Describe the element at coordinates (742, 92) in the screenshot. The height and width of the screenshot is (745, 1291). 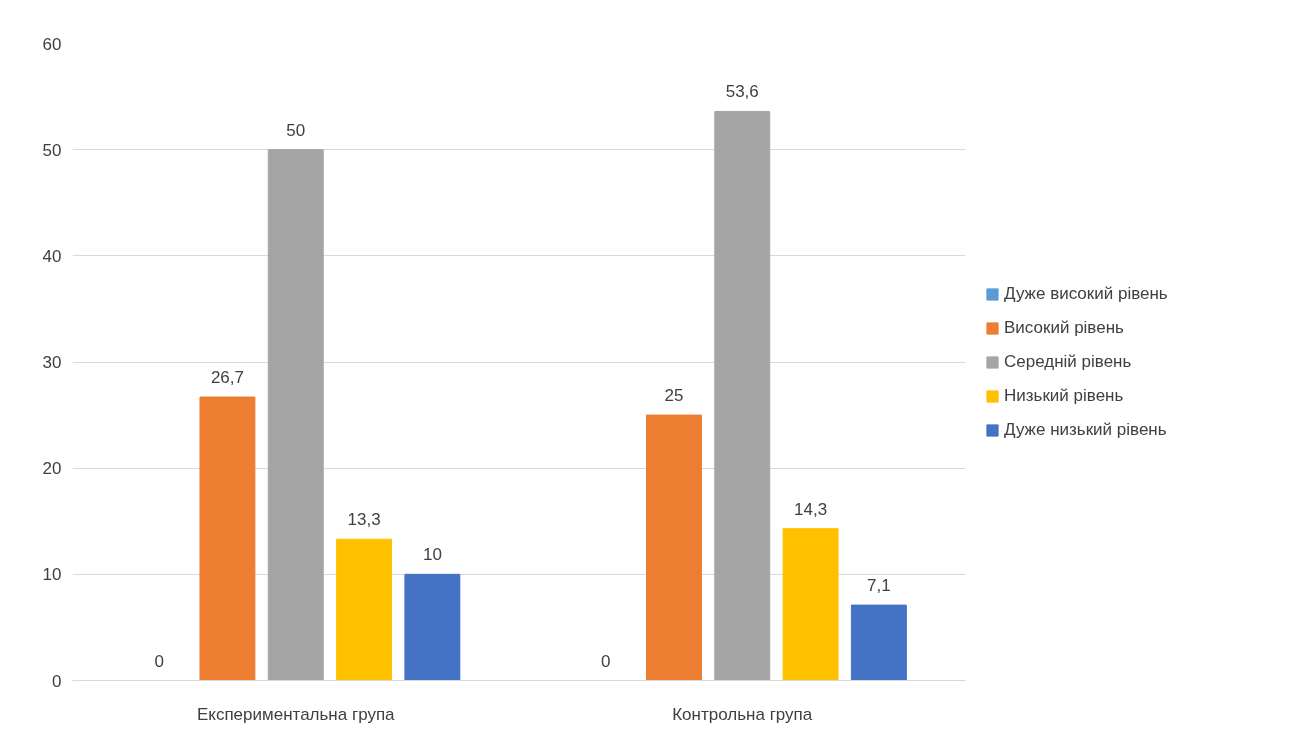
I see `data-label: 53,6` at that location.